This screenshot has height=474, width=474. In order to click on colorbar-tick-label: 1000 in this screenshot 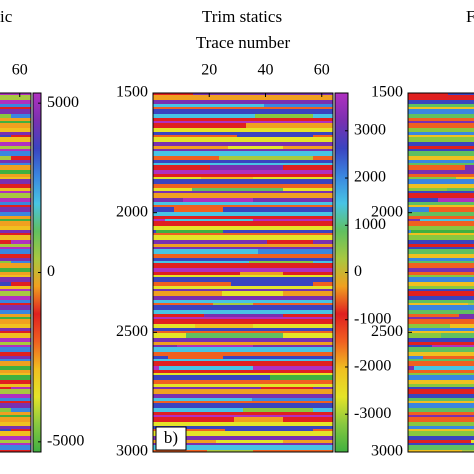, I will do `click(370, 224)`.